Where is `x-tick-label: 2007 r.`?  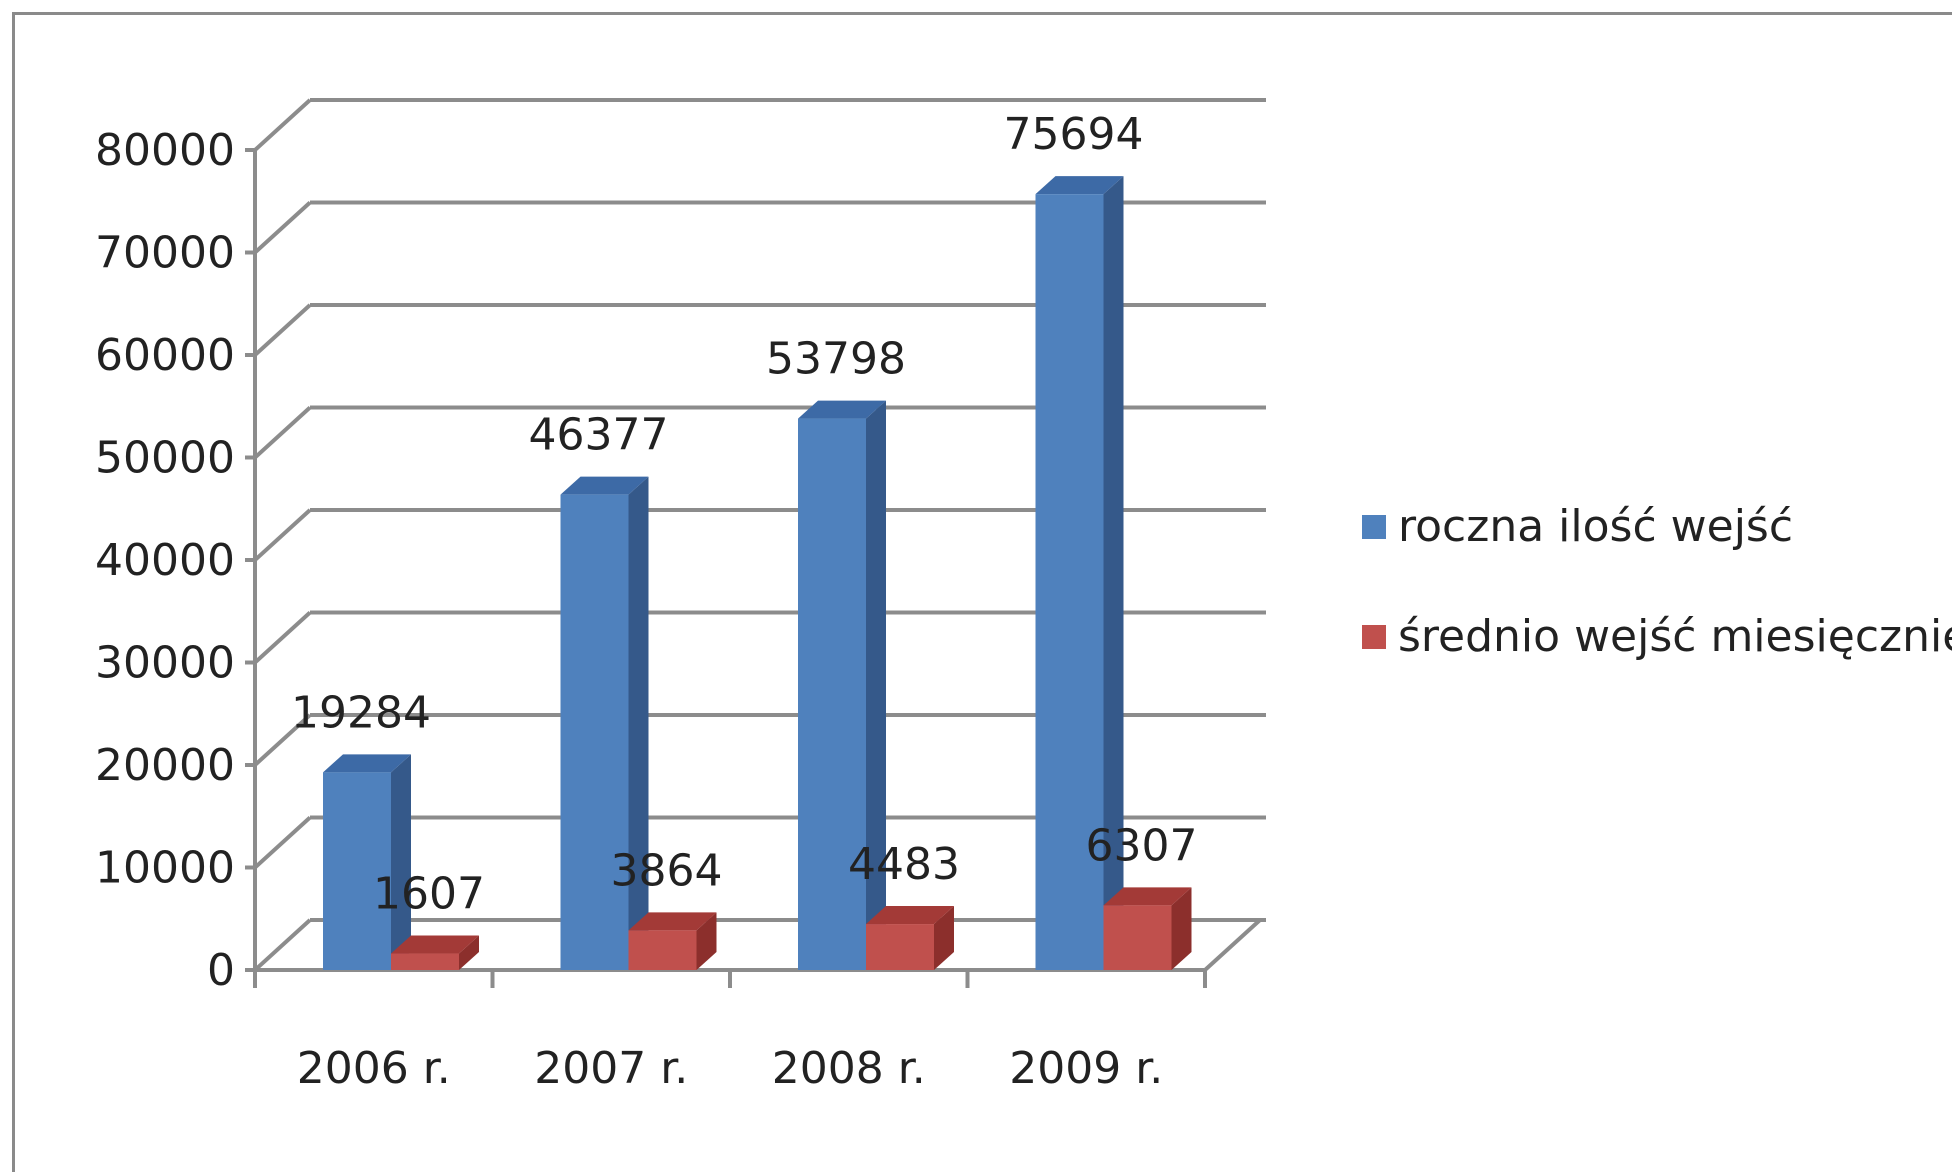 x-tick-label: 2007 r. is located at coordinates (611, 1068).